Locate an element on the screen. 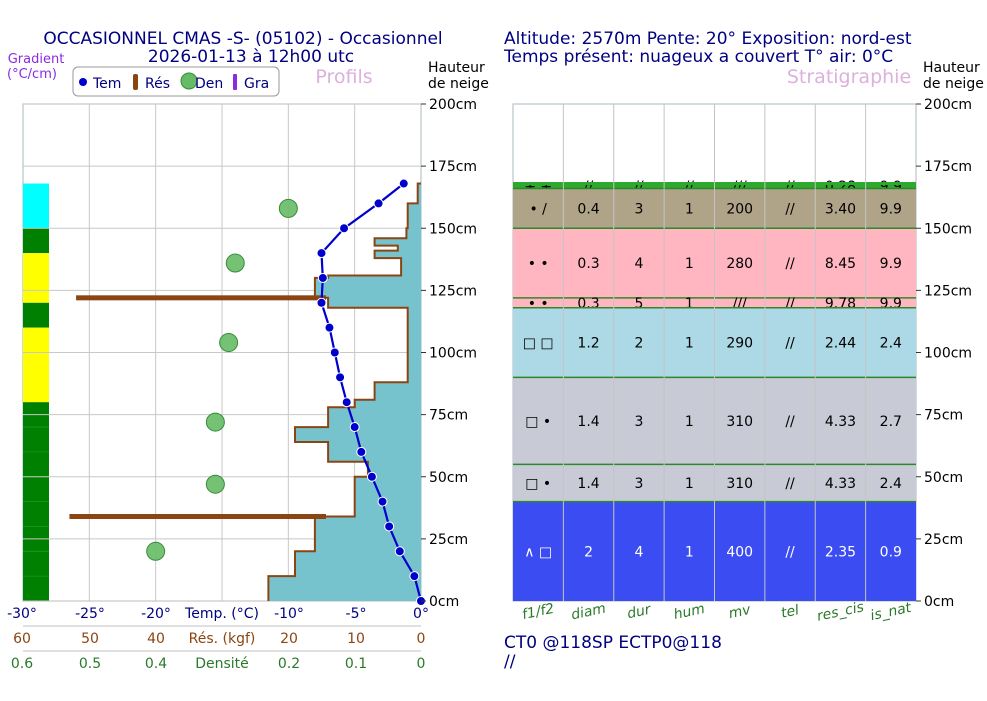 The height and width of the screenshot is (701, 987). strat-cell: 0.3 is located at coordinates (588, 264).